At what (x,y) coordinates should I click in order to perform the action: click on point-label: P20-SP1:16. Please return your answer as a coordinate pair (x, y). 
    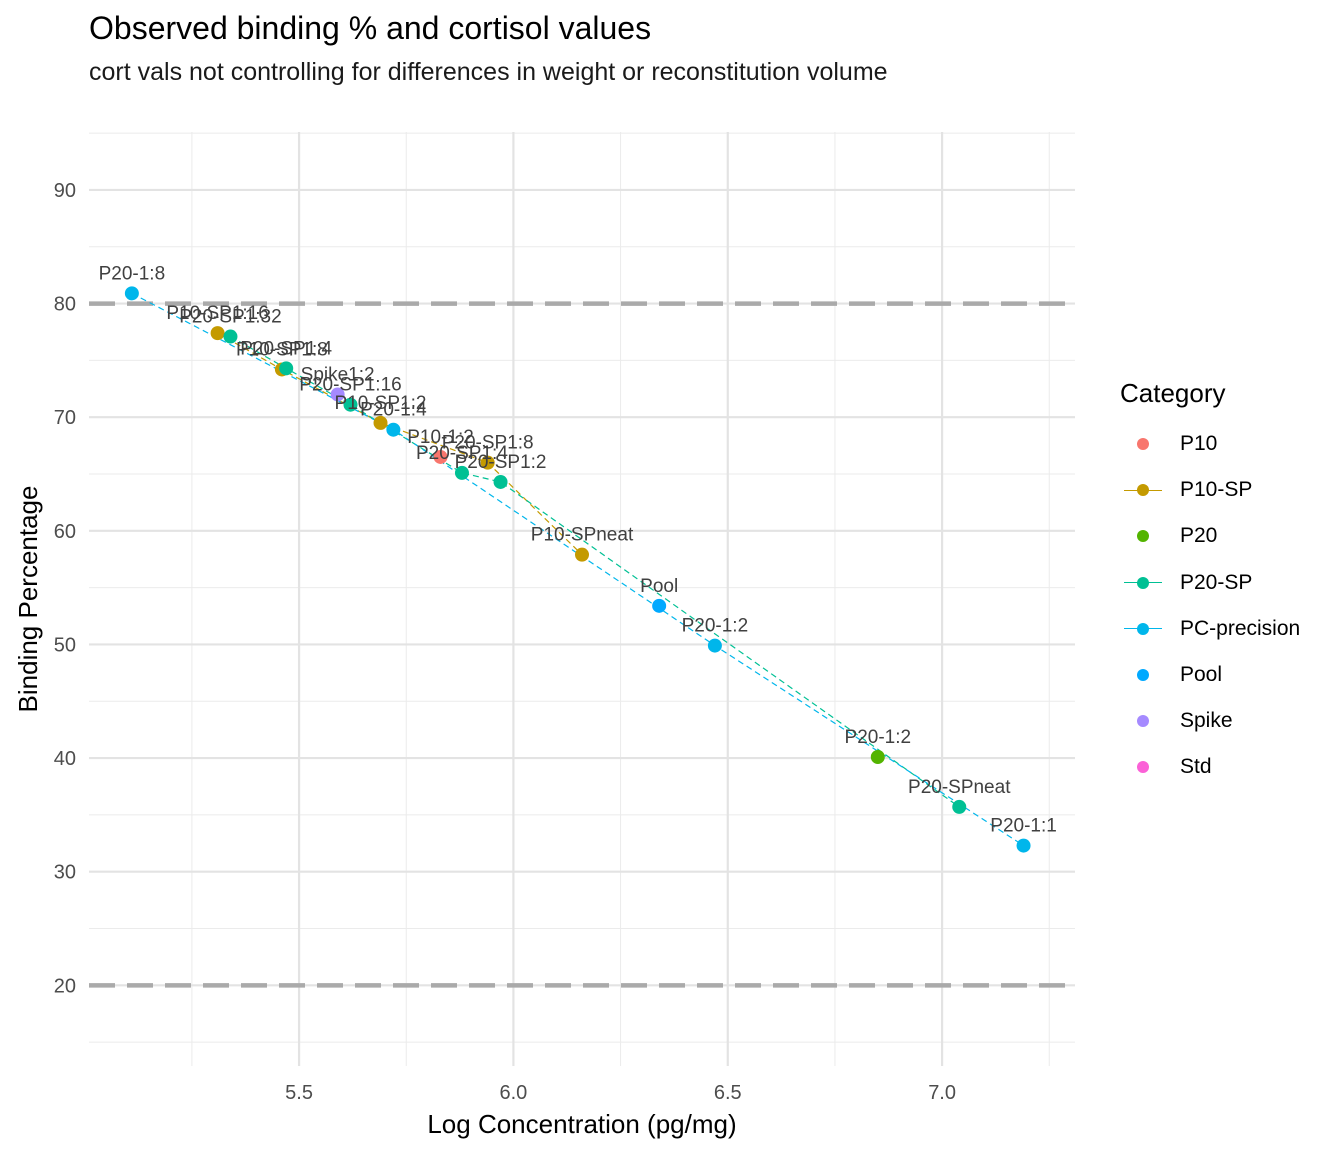
    Looking at the image, I should click on (350, 385).